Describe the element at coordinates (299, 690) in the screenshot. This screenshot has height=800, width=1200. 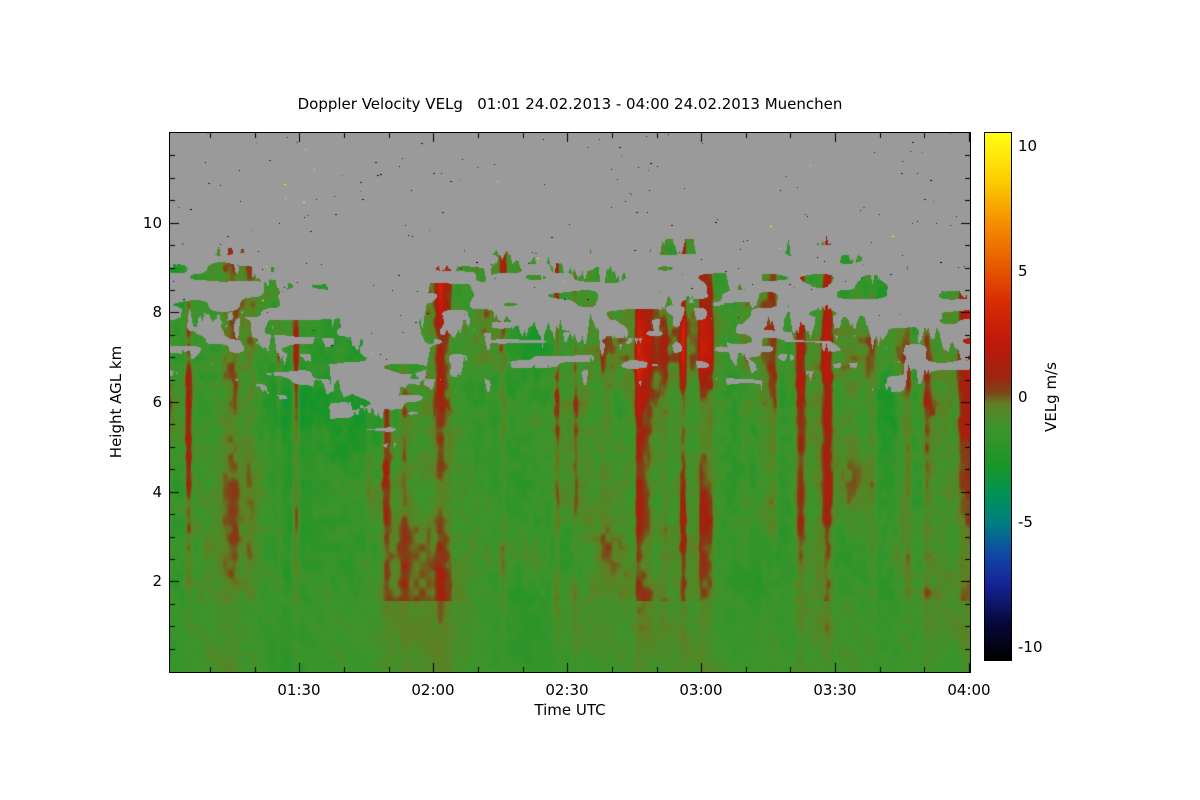
I see `x-tick-label: 01:30` at that location.